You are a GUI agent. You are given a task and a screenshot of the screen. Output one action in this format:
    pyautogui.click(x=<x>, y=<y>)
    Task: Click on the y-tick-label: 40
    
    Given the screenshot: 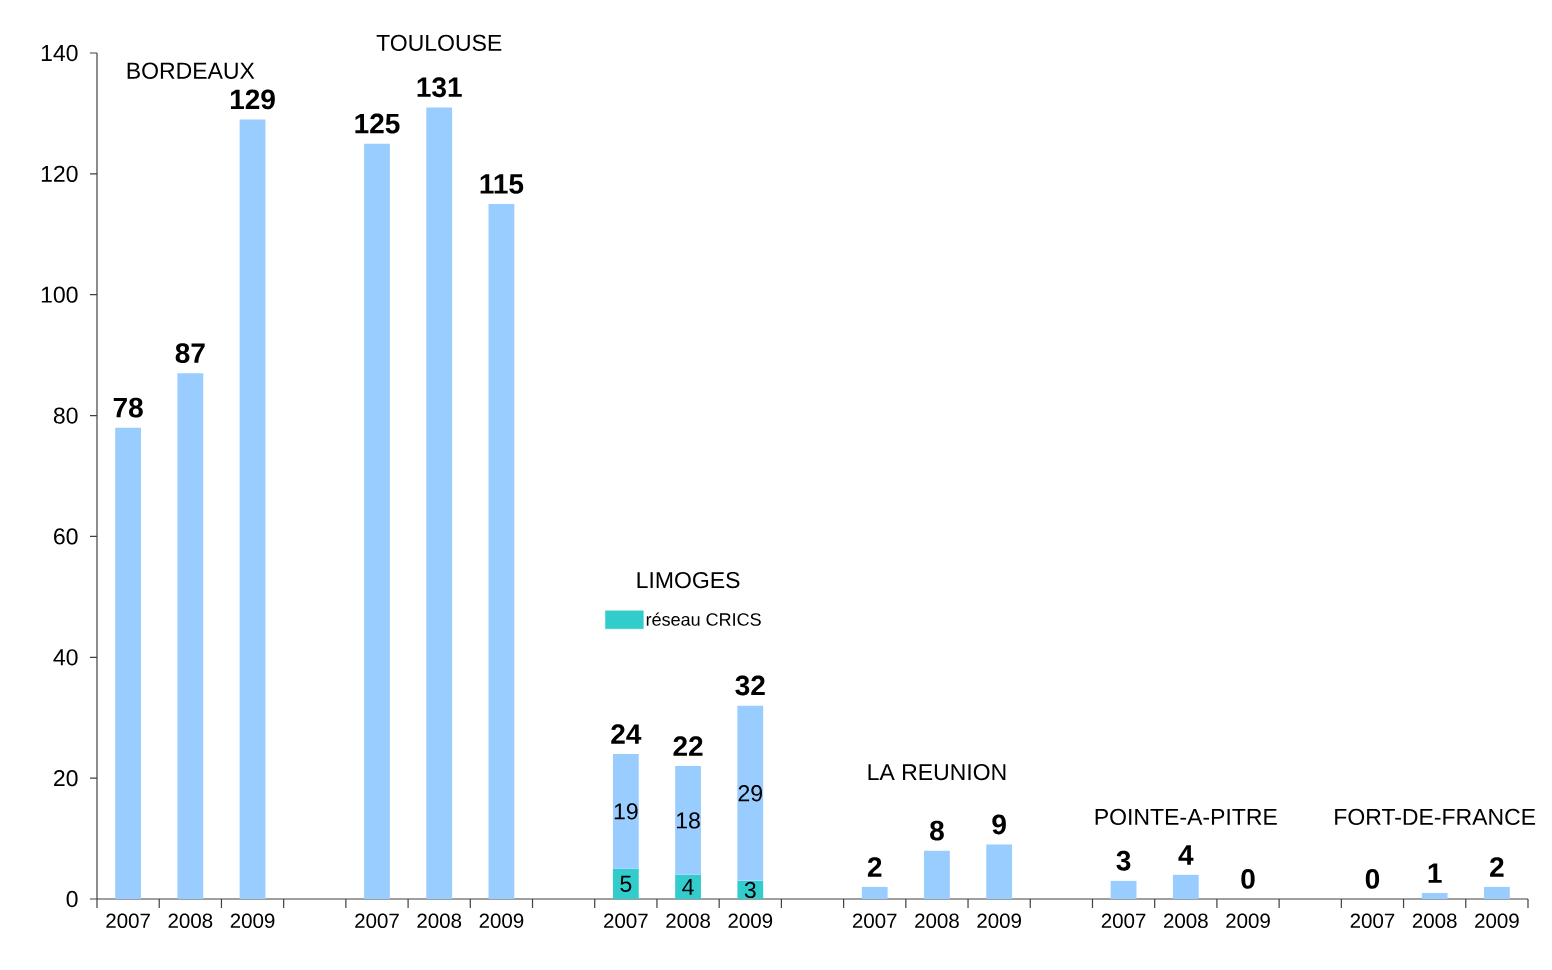 What is the action you would take?
    pyautogui.click(x=65, y=657)
    